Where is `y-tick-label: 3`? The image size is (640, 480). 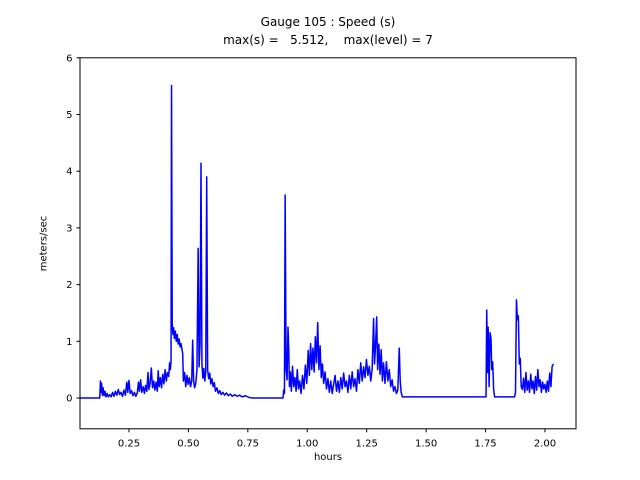 y-tick-label: 3 is located at coordinates (69, 228).